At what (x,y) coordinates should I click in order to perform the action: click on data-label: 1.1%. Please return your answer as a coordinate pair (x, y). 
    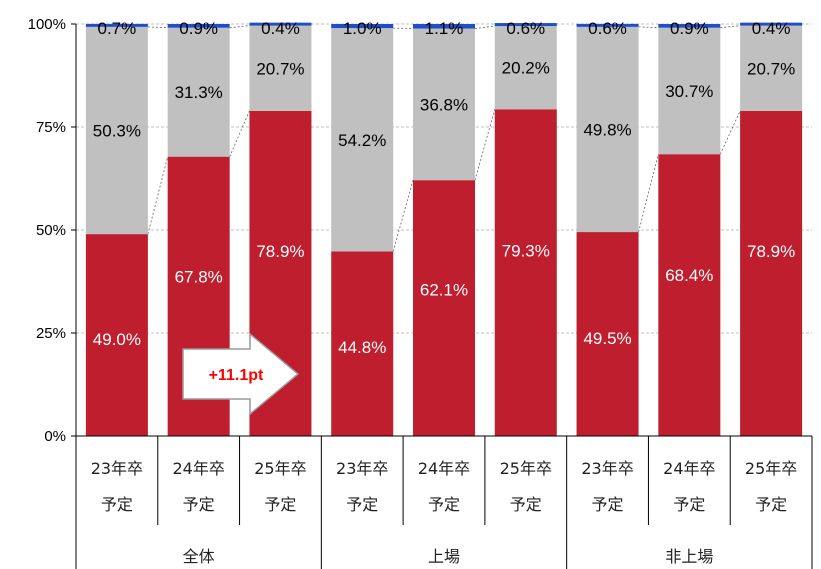
    Looking at the image, I should click on (444, 28).